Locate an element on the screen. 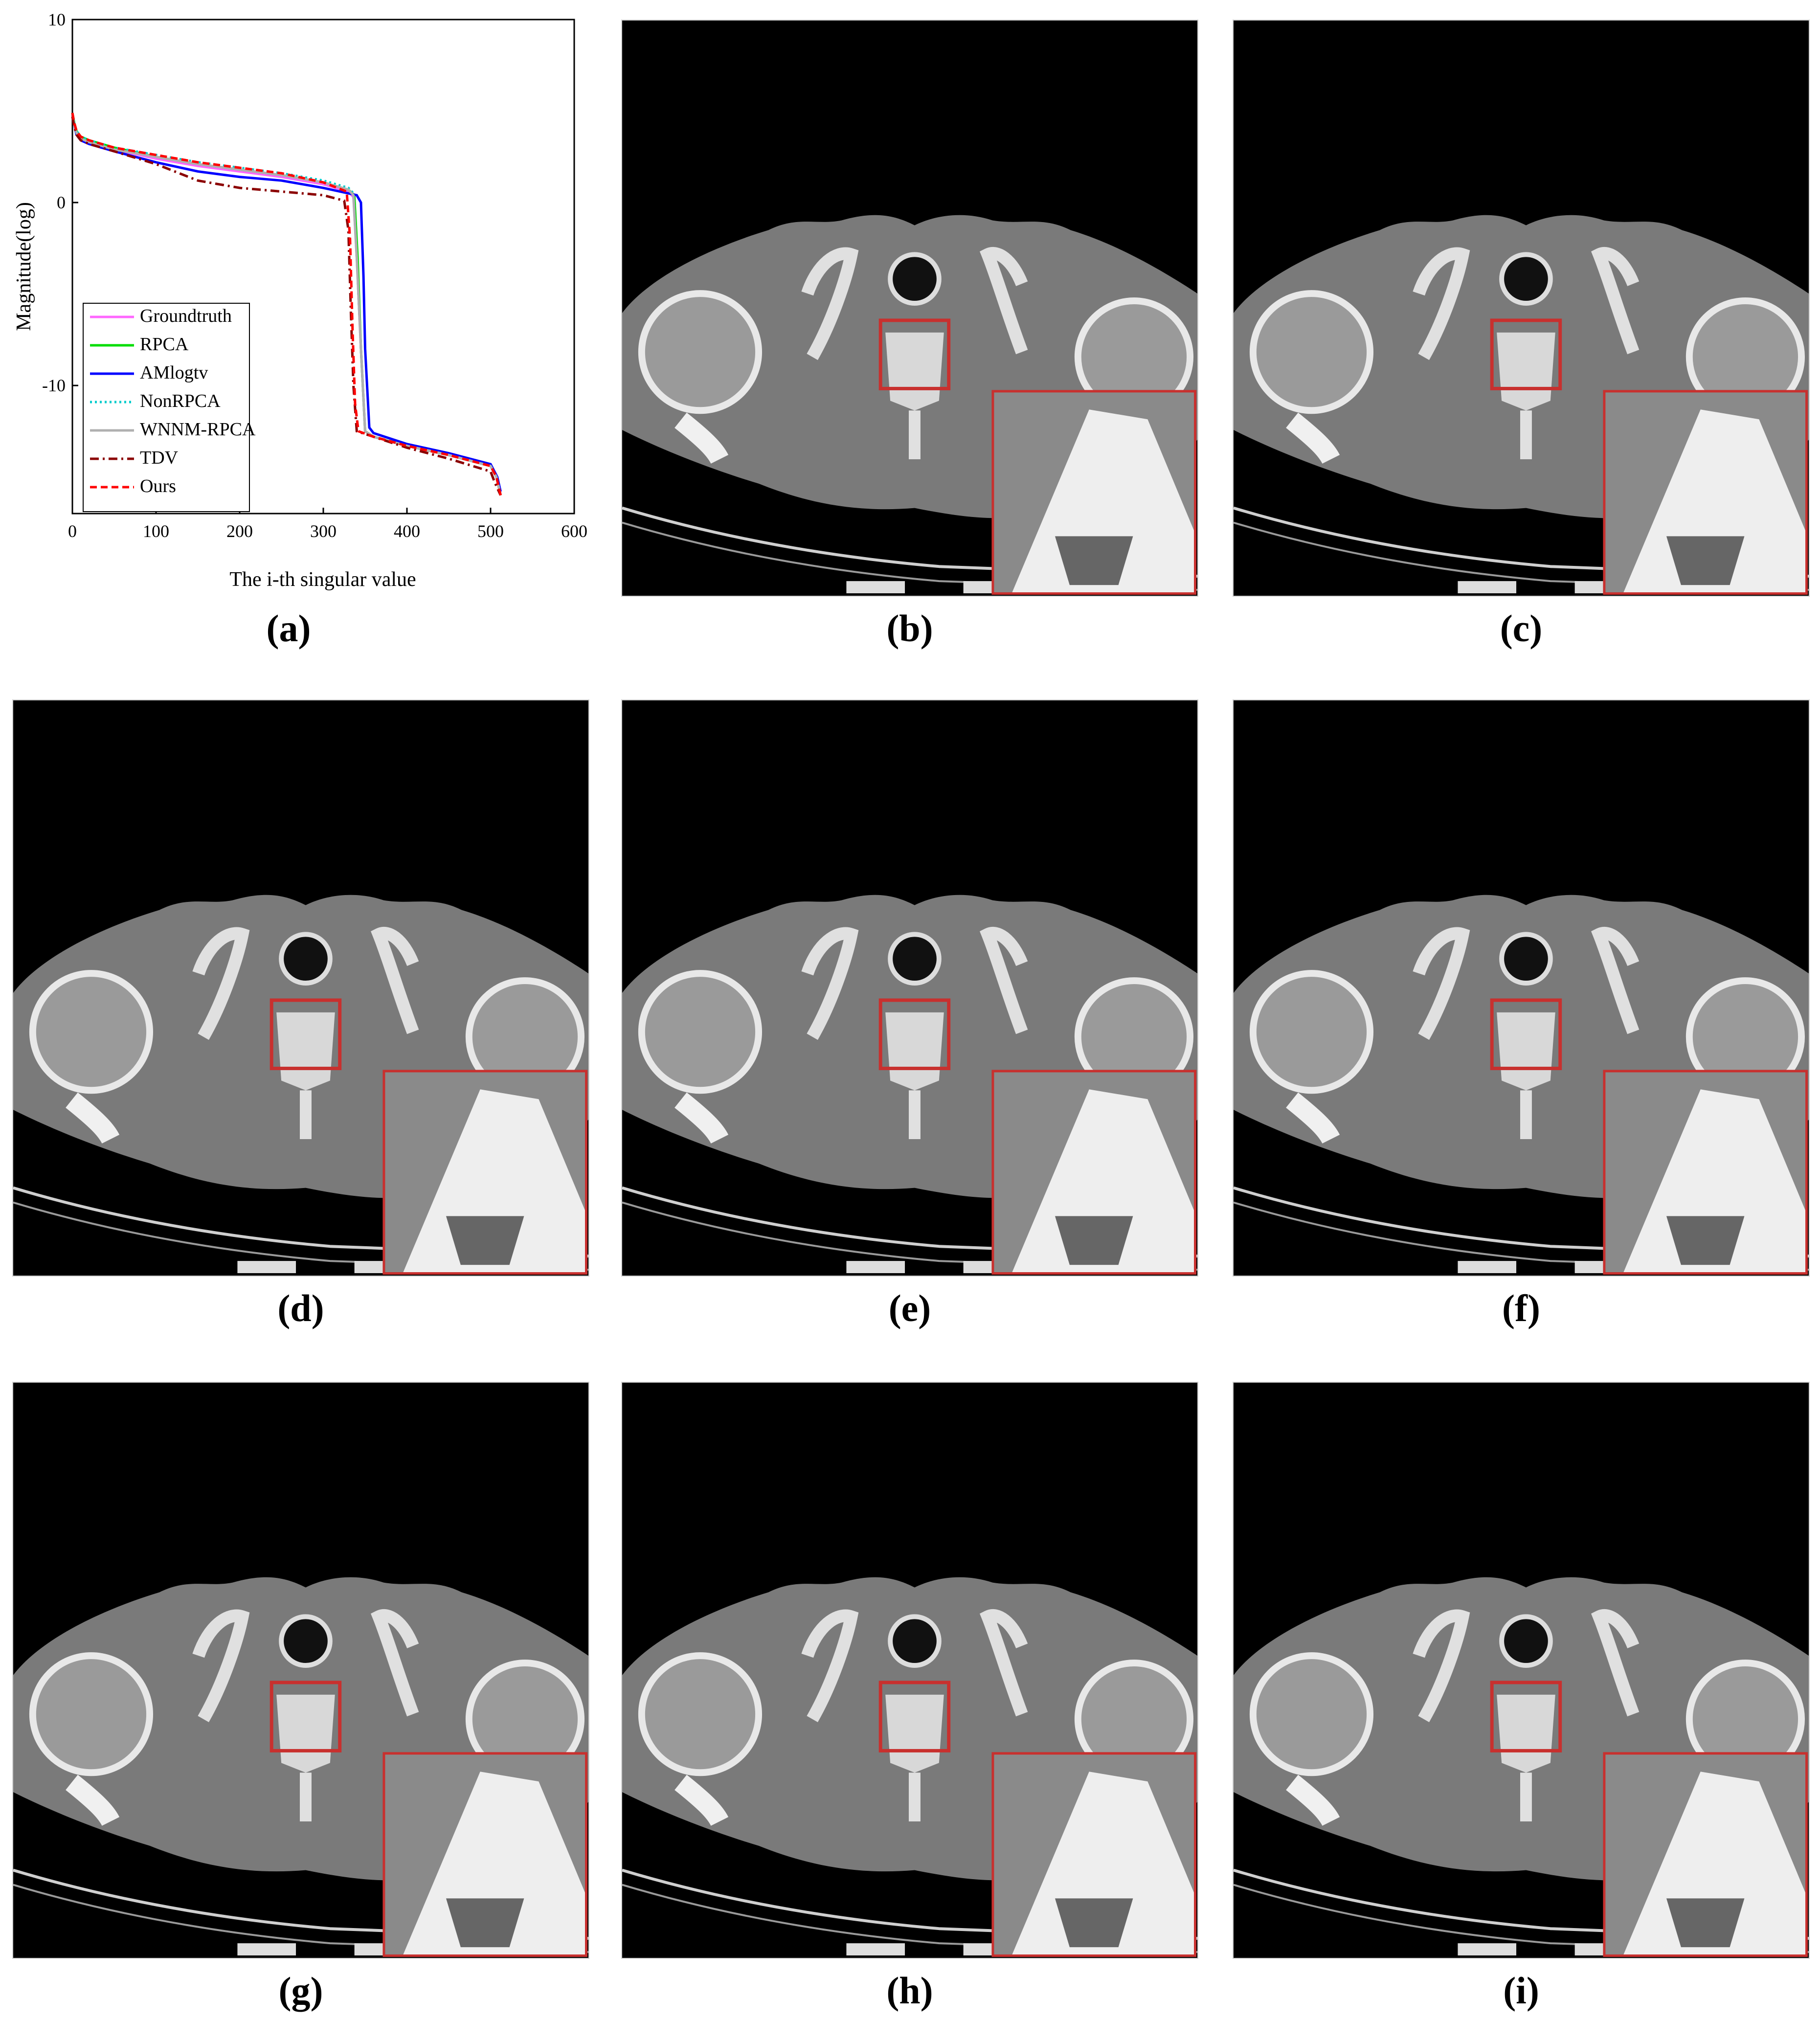 The height and width of the screenshot is (2020, 1820). legend-label: TDV is located at coordinates (159, 458).